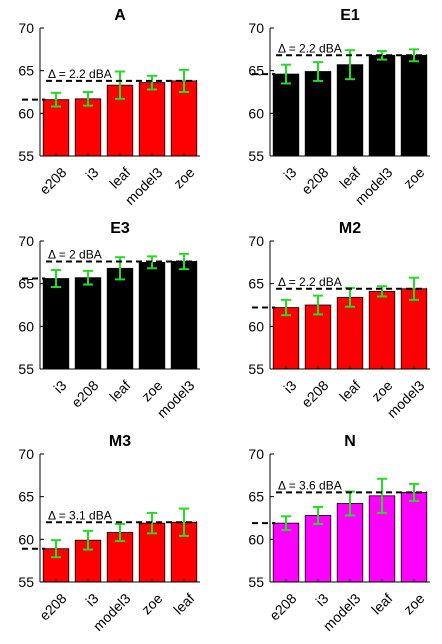  What do you see at coordinates (80, 515) in the screenshot?
I see `delta-annotation: Δ = 3.1 dBA` at bounding box center [80, 515].